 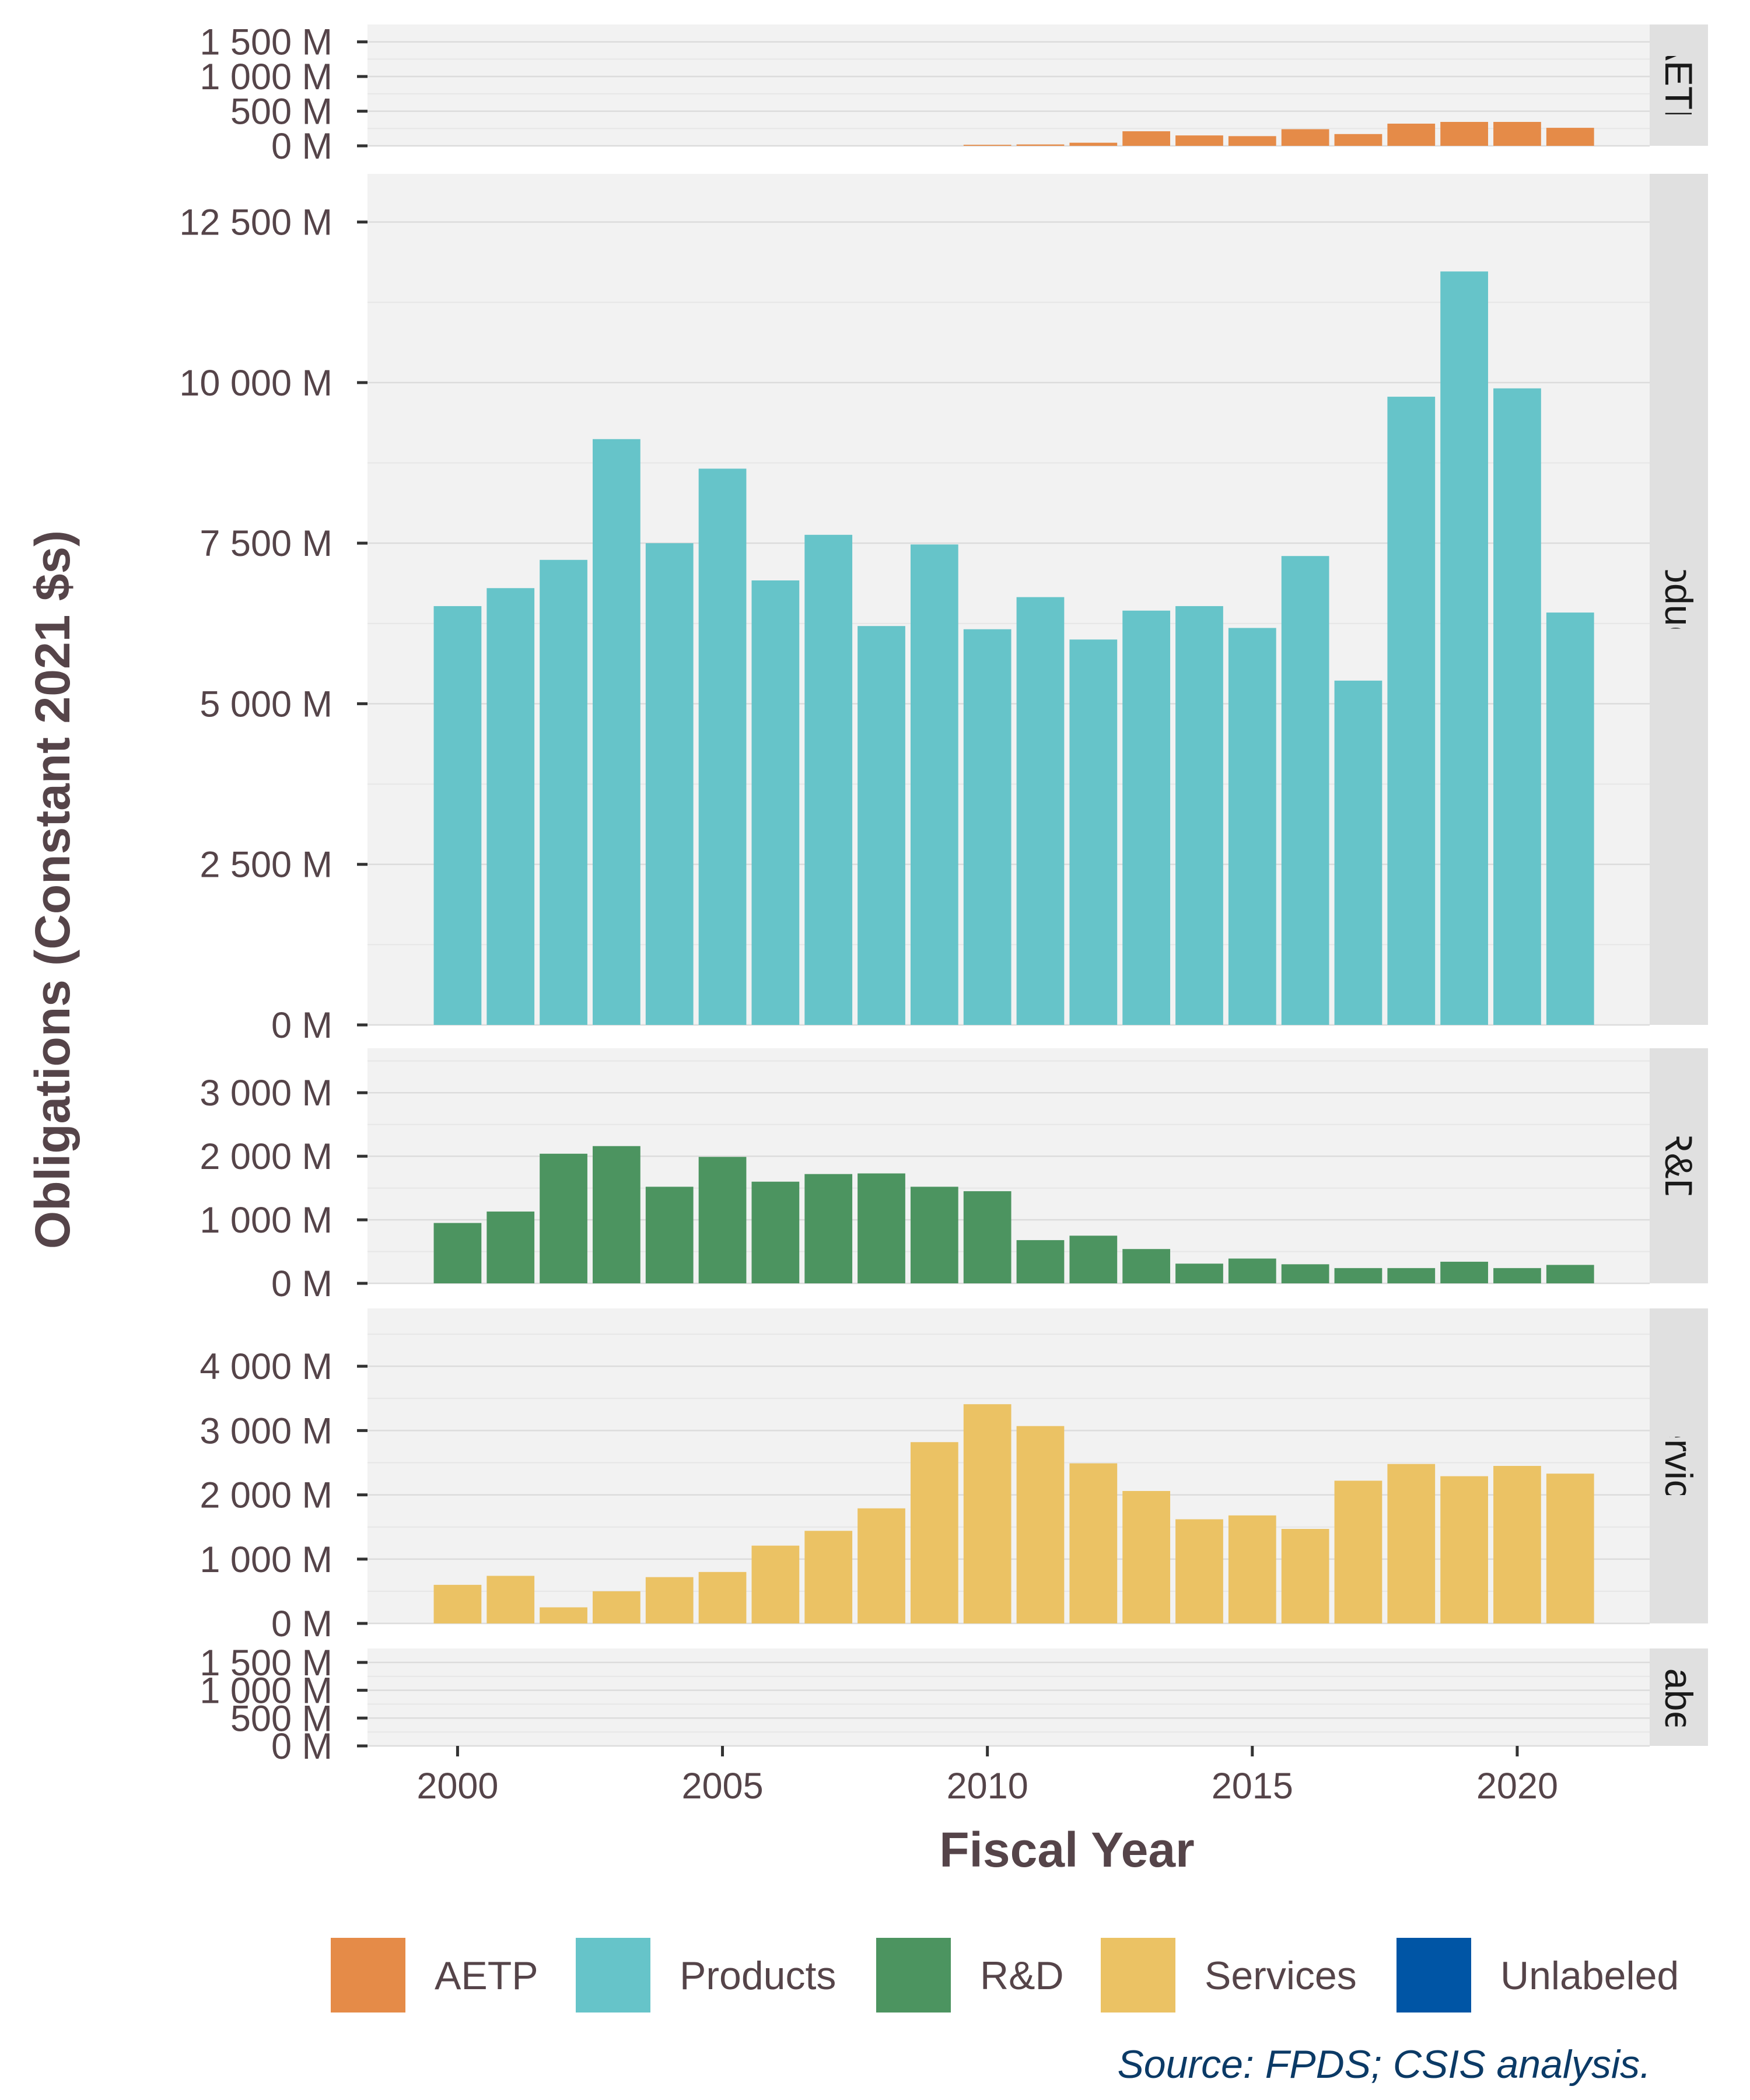 What do you see at coordinates (266, 543) in the screenshot?
I see `y-tick-label: 7 500 M` at bounding box center [266, 543].